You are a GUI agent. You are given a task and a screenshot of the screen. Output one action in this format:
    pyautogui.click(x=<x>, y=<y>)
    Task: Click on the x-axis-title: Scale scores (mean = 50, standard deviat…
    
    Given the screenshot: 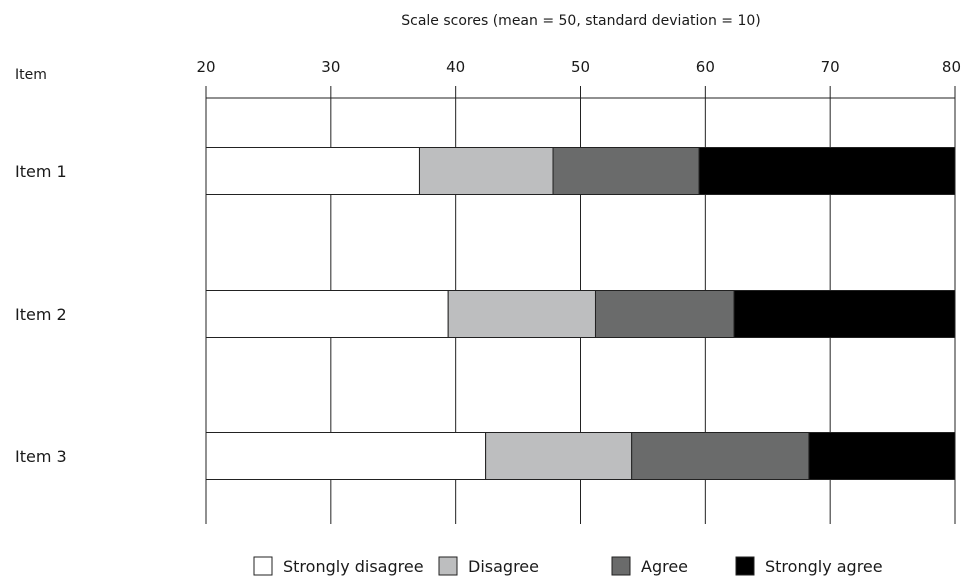 What is the action you would take?
    pyautogui.click(x=581, y=21)
    